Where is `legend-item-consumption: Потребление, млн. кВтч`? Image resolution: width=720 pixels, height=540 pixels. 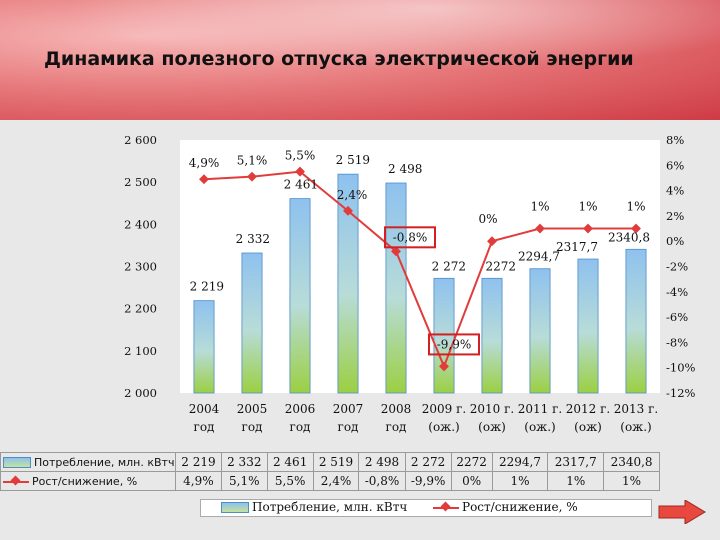
legend-item-consumption: Потребление, млн. кВтч is located at coordinates (314, 507).